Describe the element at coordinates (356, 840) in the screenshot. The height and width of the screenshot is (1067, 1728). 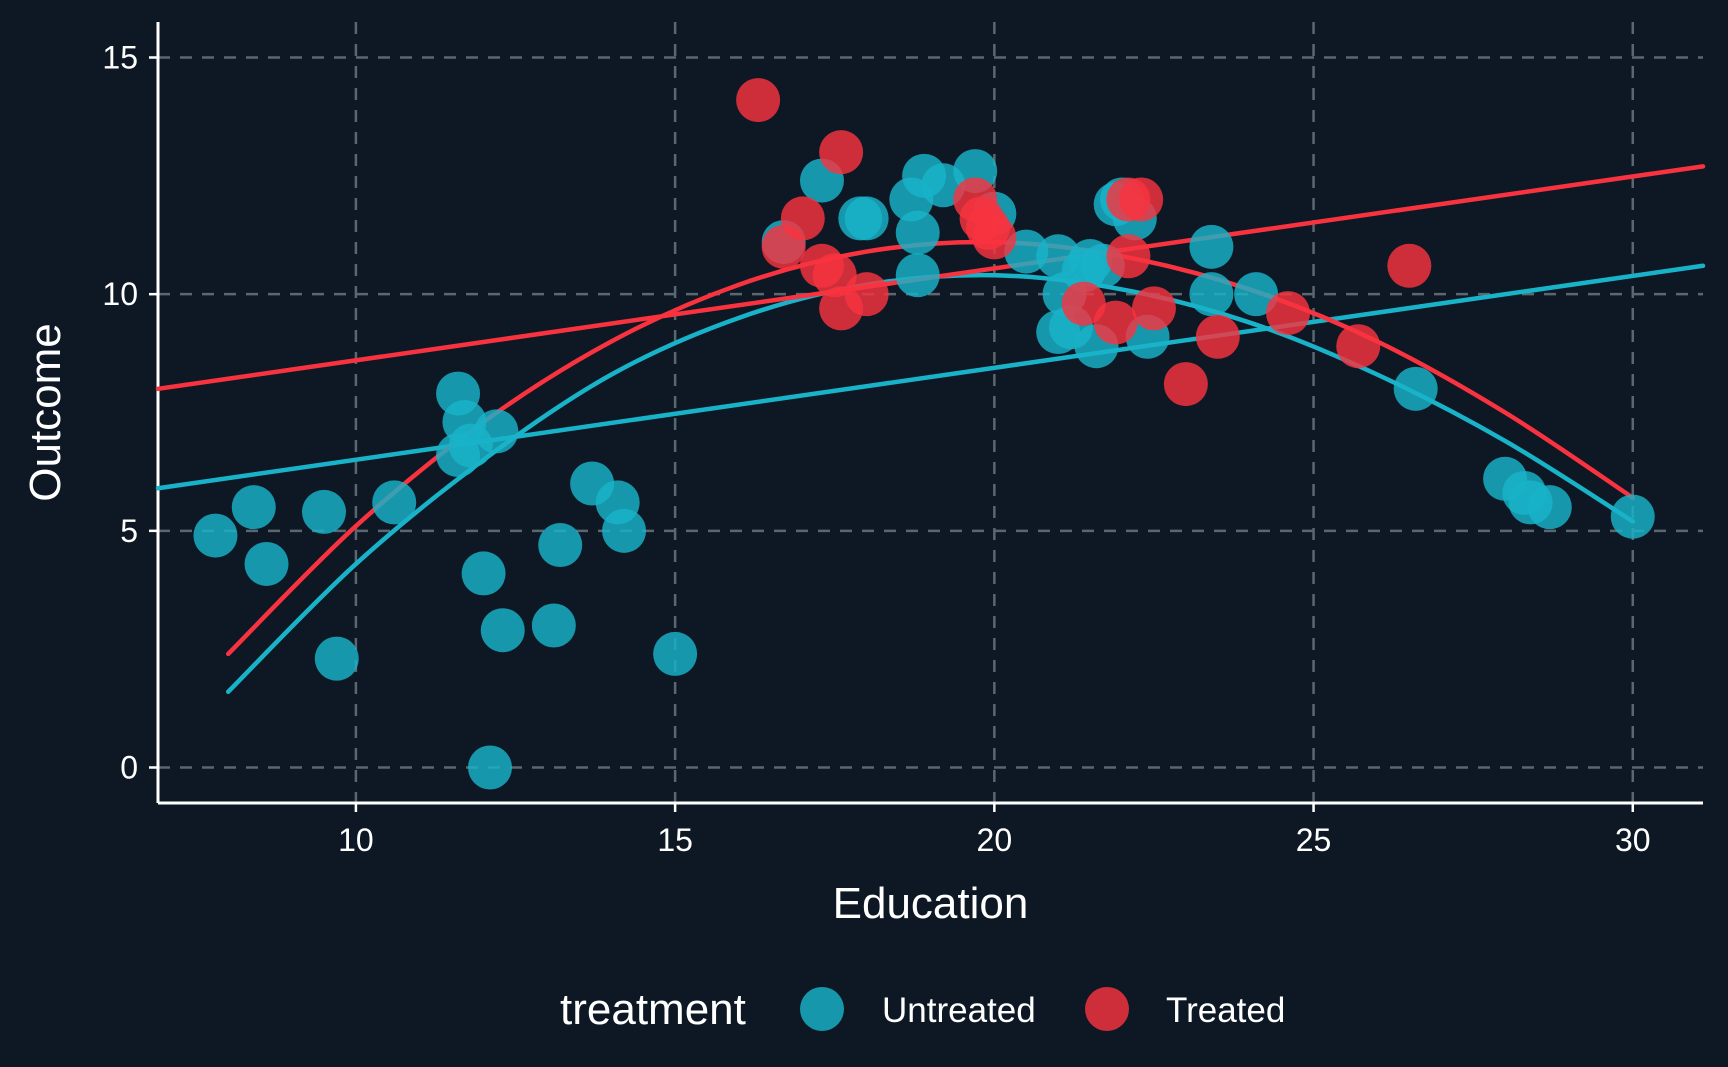
I see `x-tick-label: 10` at that location.